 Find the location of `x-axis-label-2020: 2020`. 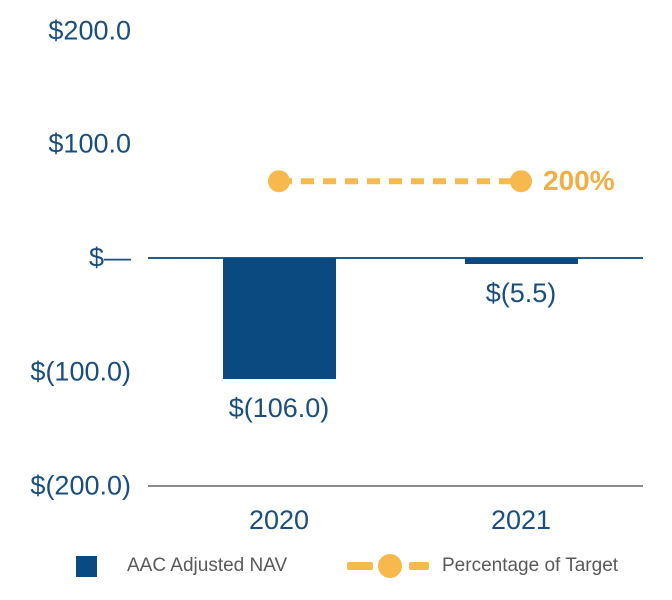

x-axis-label-2020: 2020 is located at coordinates (279, 520).